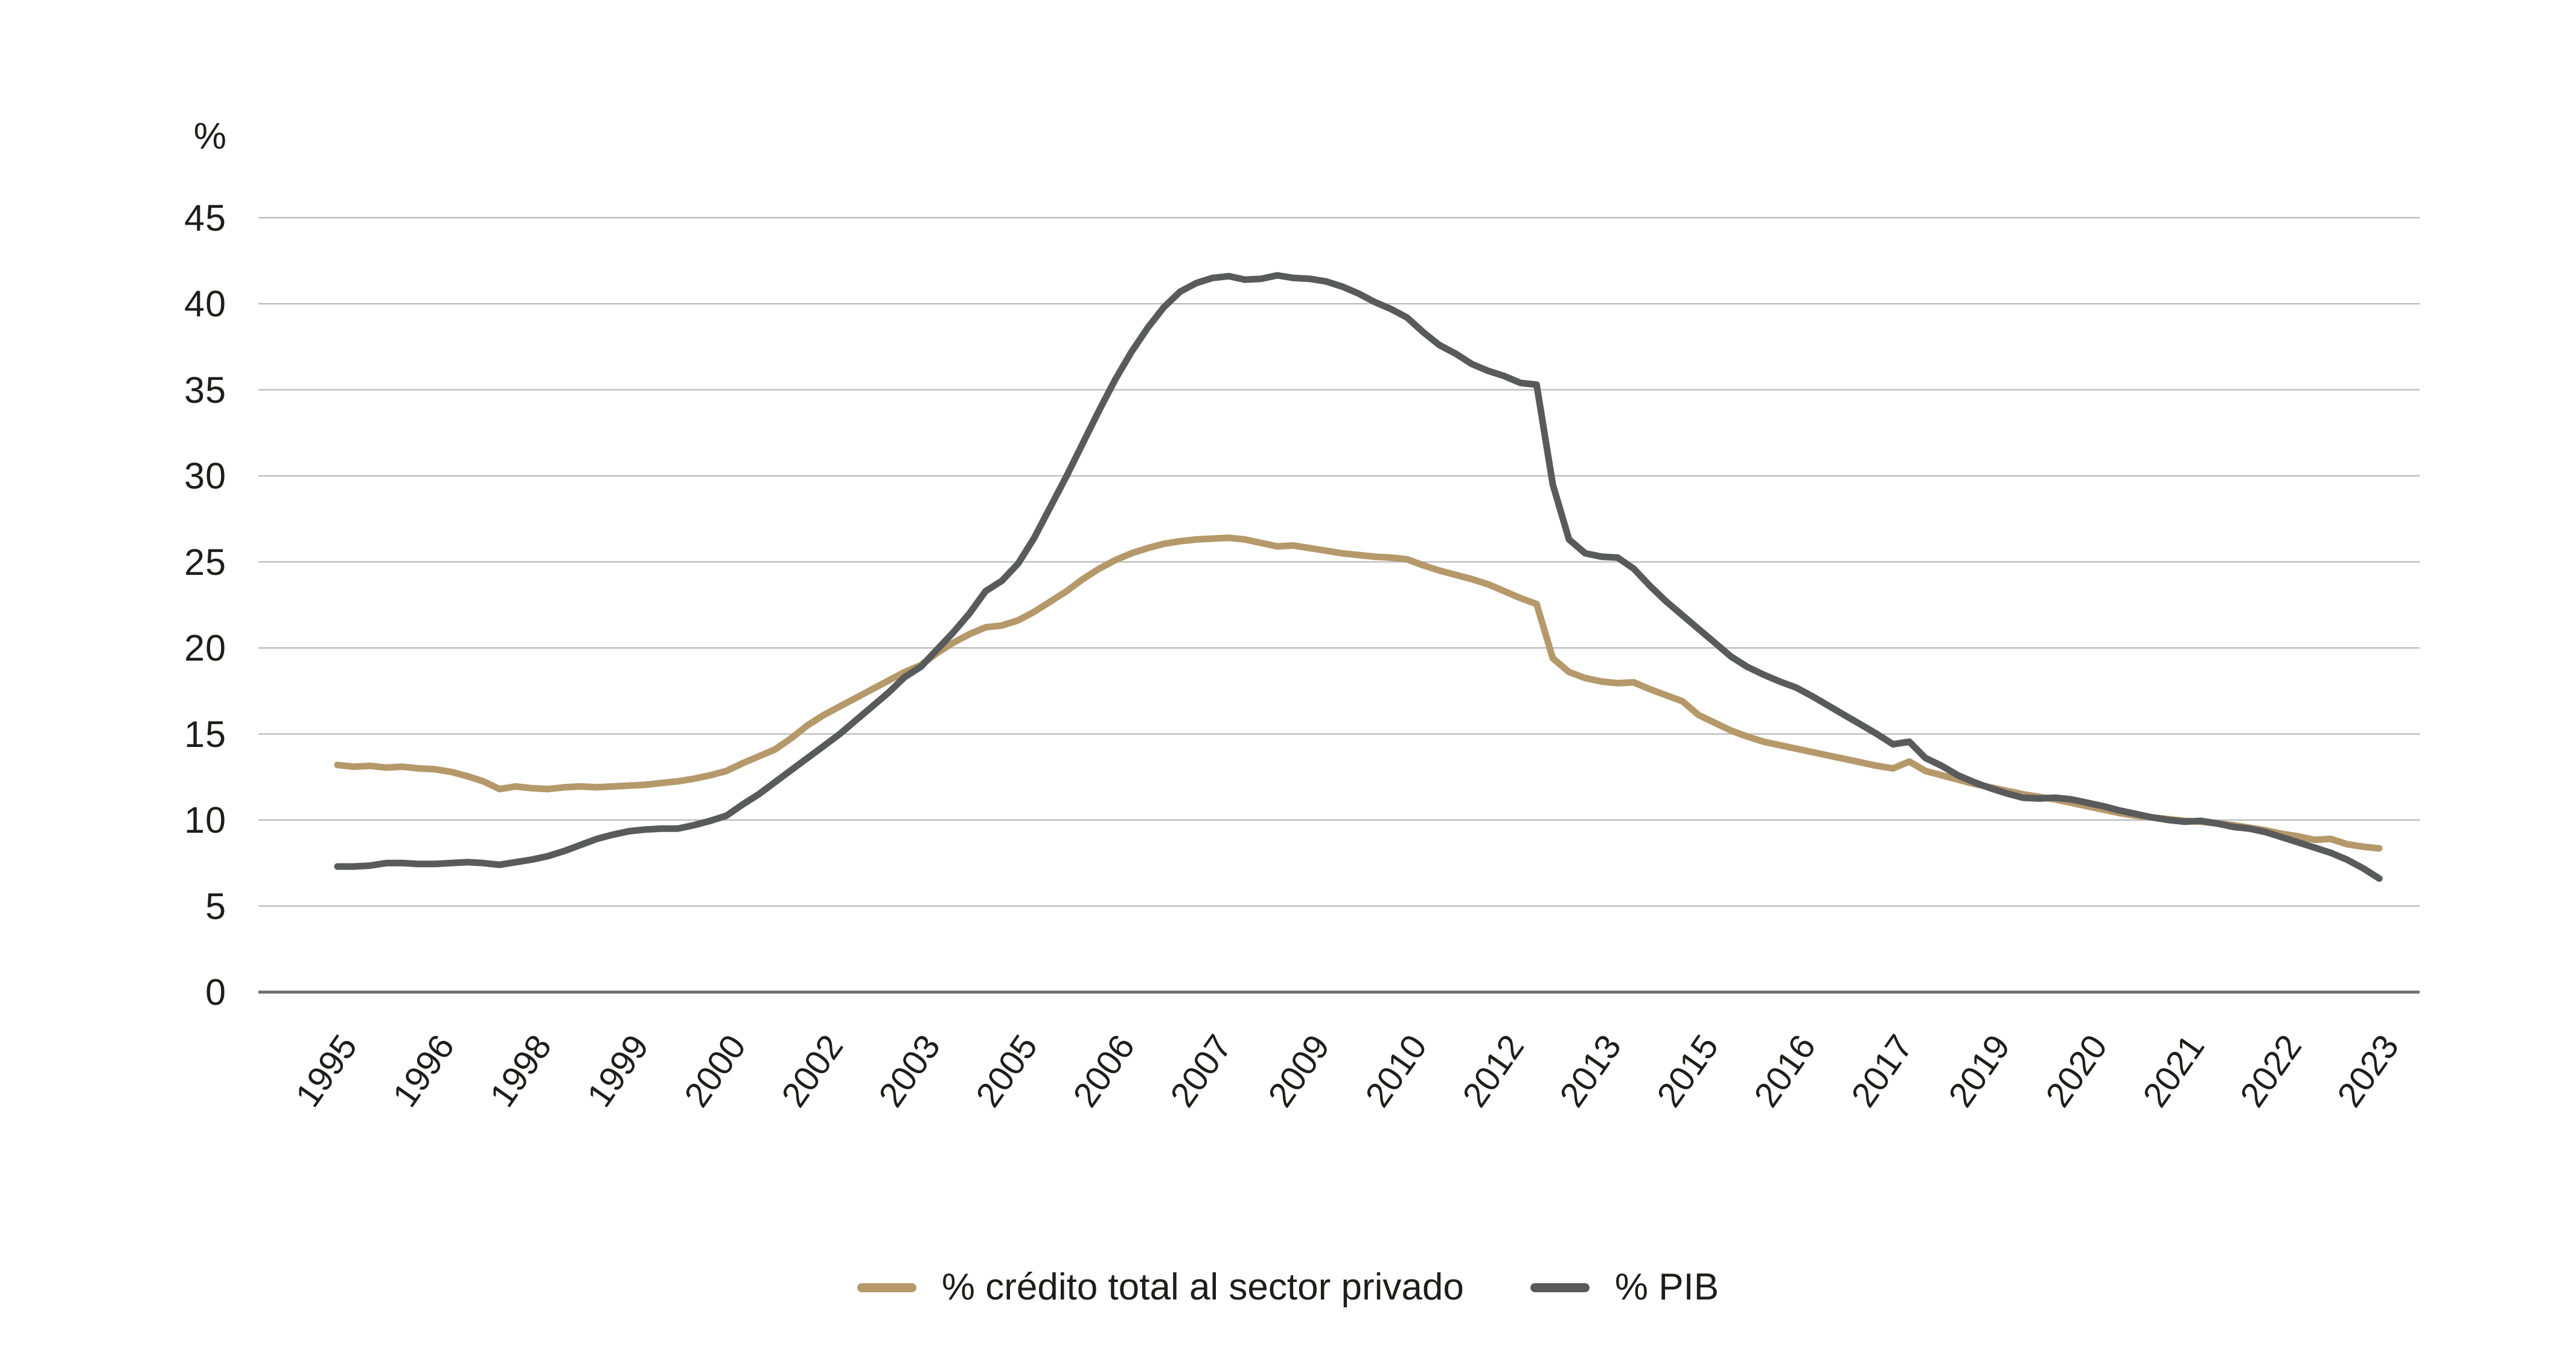 The height and width of the screenshot is (1349, 2576). What do you see at coordinates (216, 906) in the screenshot?
I see `y-tick-label: 5` at bounding box center [216, 906].